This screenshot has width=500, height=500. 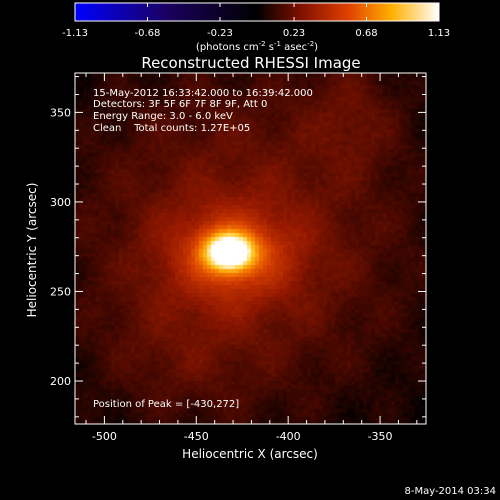 I want to click on info-clean-counts: Clean Total counts: 1.27E+05, so click(x=171, y=128).